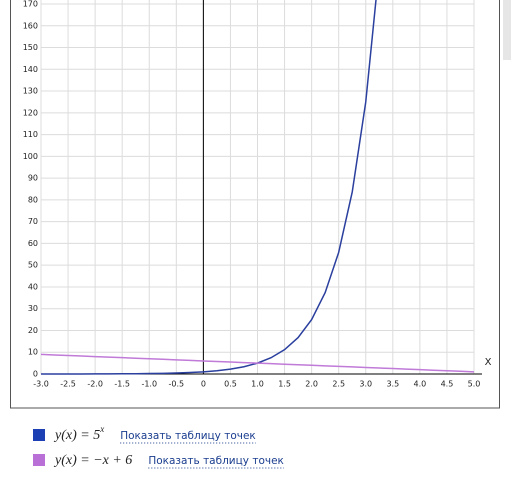 This screenshot has height=484, width=511. Describe the element at coordinates (33, 199) in the screenshot. I see `y-tick-label: 80` at that location.